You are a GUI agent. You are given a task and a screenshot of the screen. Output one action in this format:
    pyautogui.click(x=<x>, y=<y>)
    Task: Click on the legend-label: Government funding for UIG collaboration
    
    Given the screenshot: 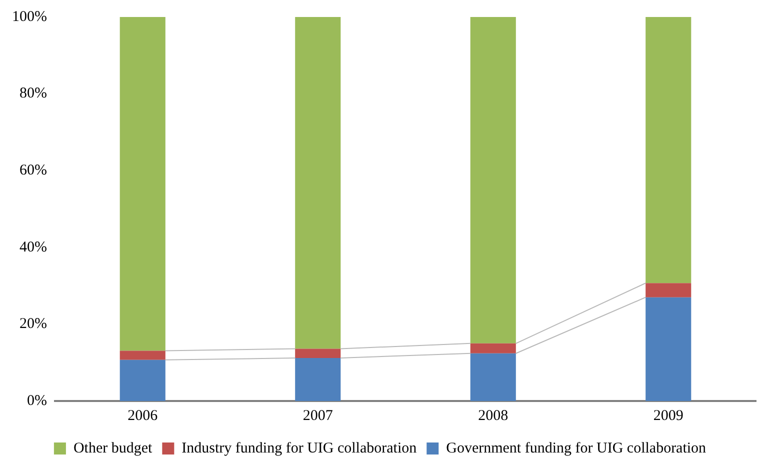 What is the action you would take?
    pyautogui.click(x=576, y=448)
    